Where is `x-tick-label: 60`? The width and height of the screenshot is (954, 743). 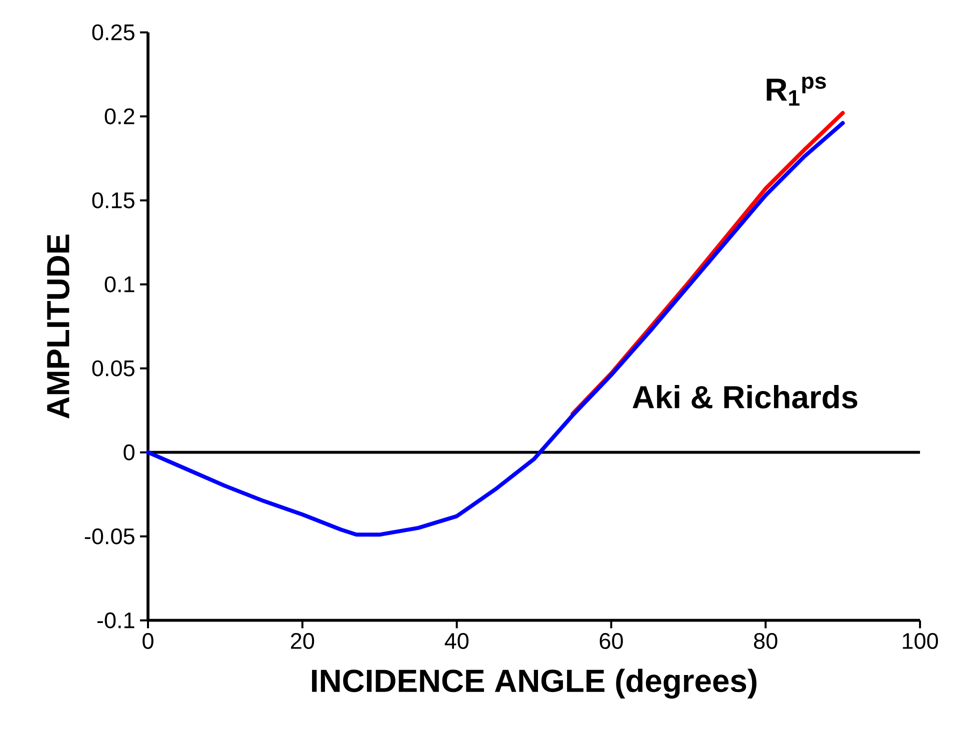
x-tick-label: 60 is located at coordinates (611, 640).